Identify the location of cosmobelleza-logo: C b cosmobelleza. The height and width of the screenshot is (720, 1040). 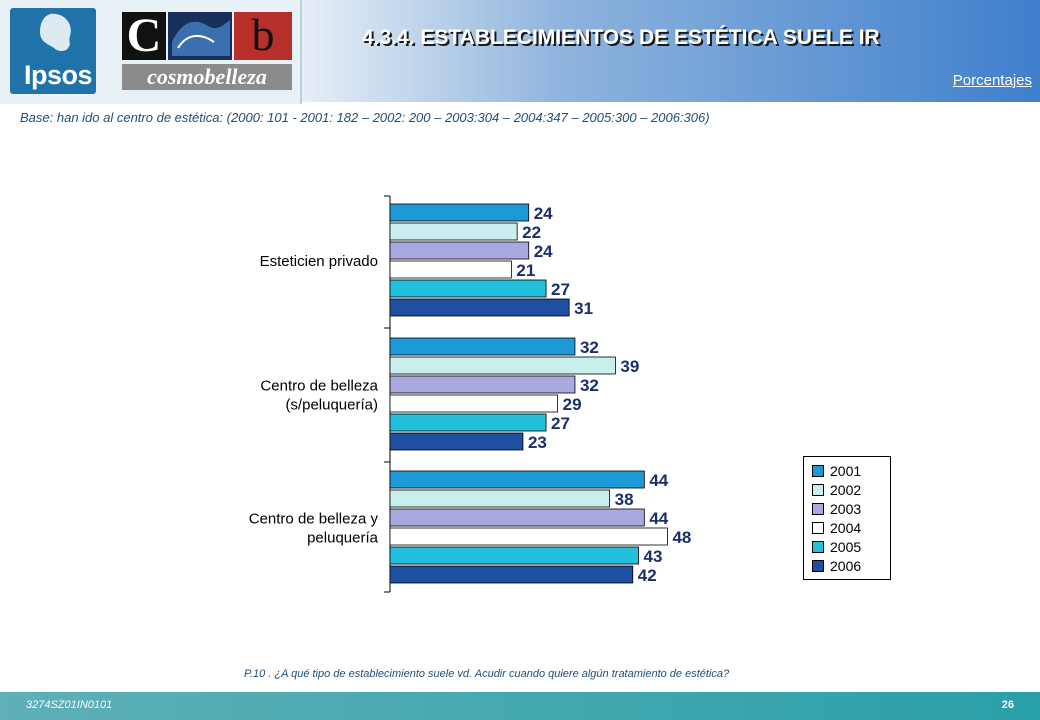
(203, 52).